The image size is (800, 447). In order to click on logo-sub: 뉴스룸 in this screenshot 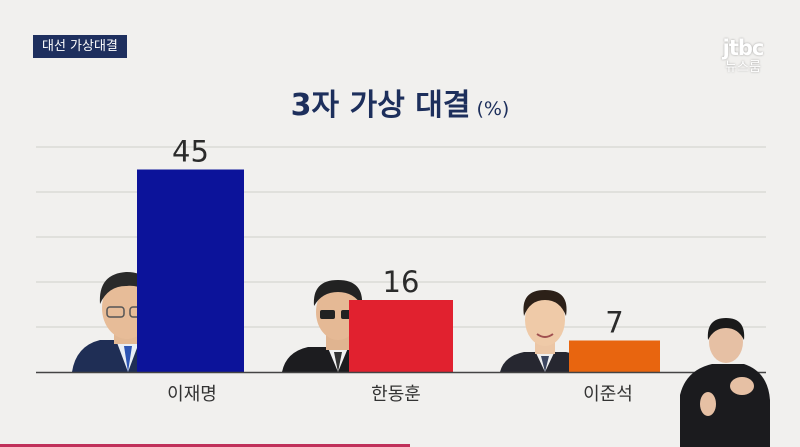, I will do `click(743, 67)`.